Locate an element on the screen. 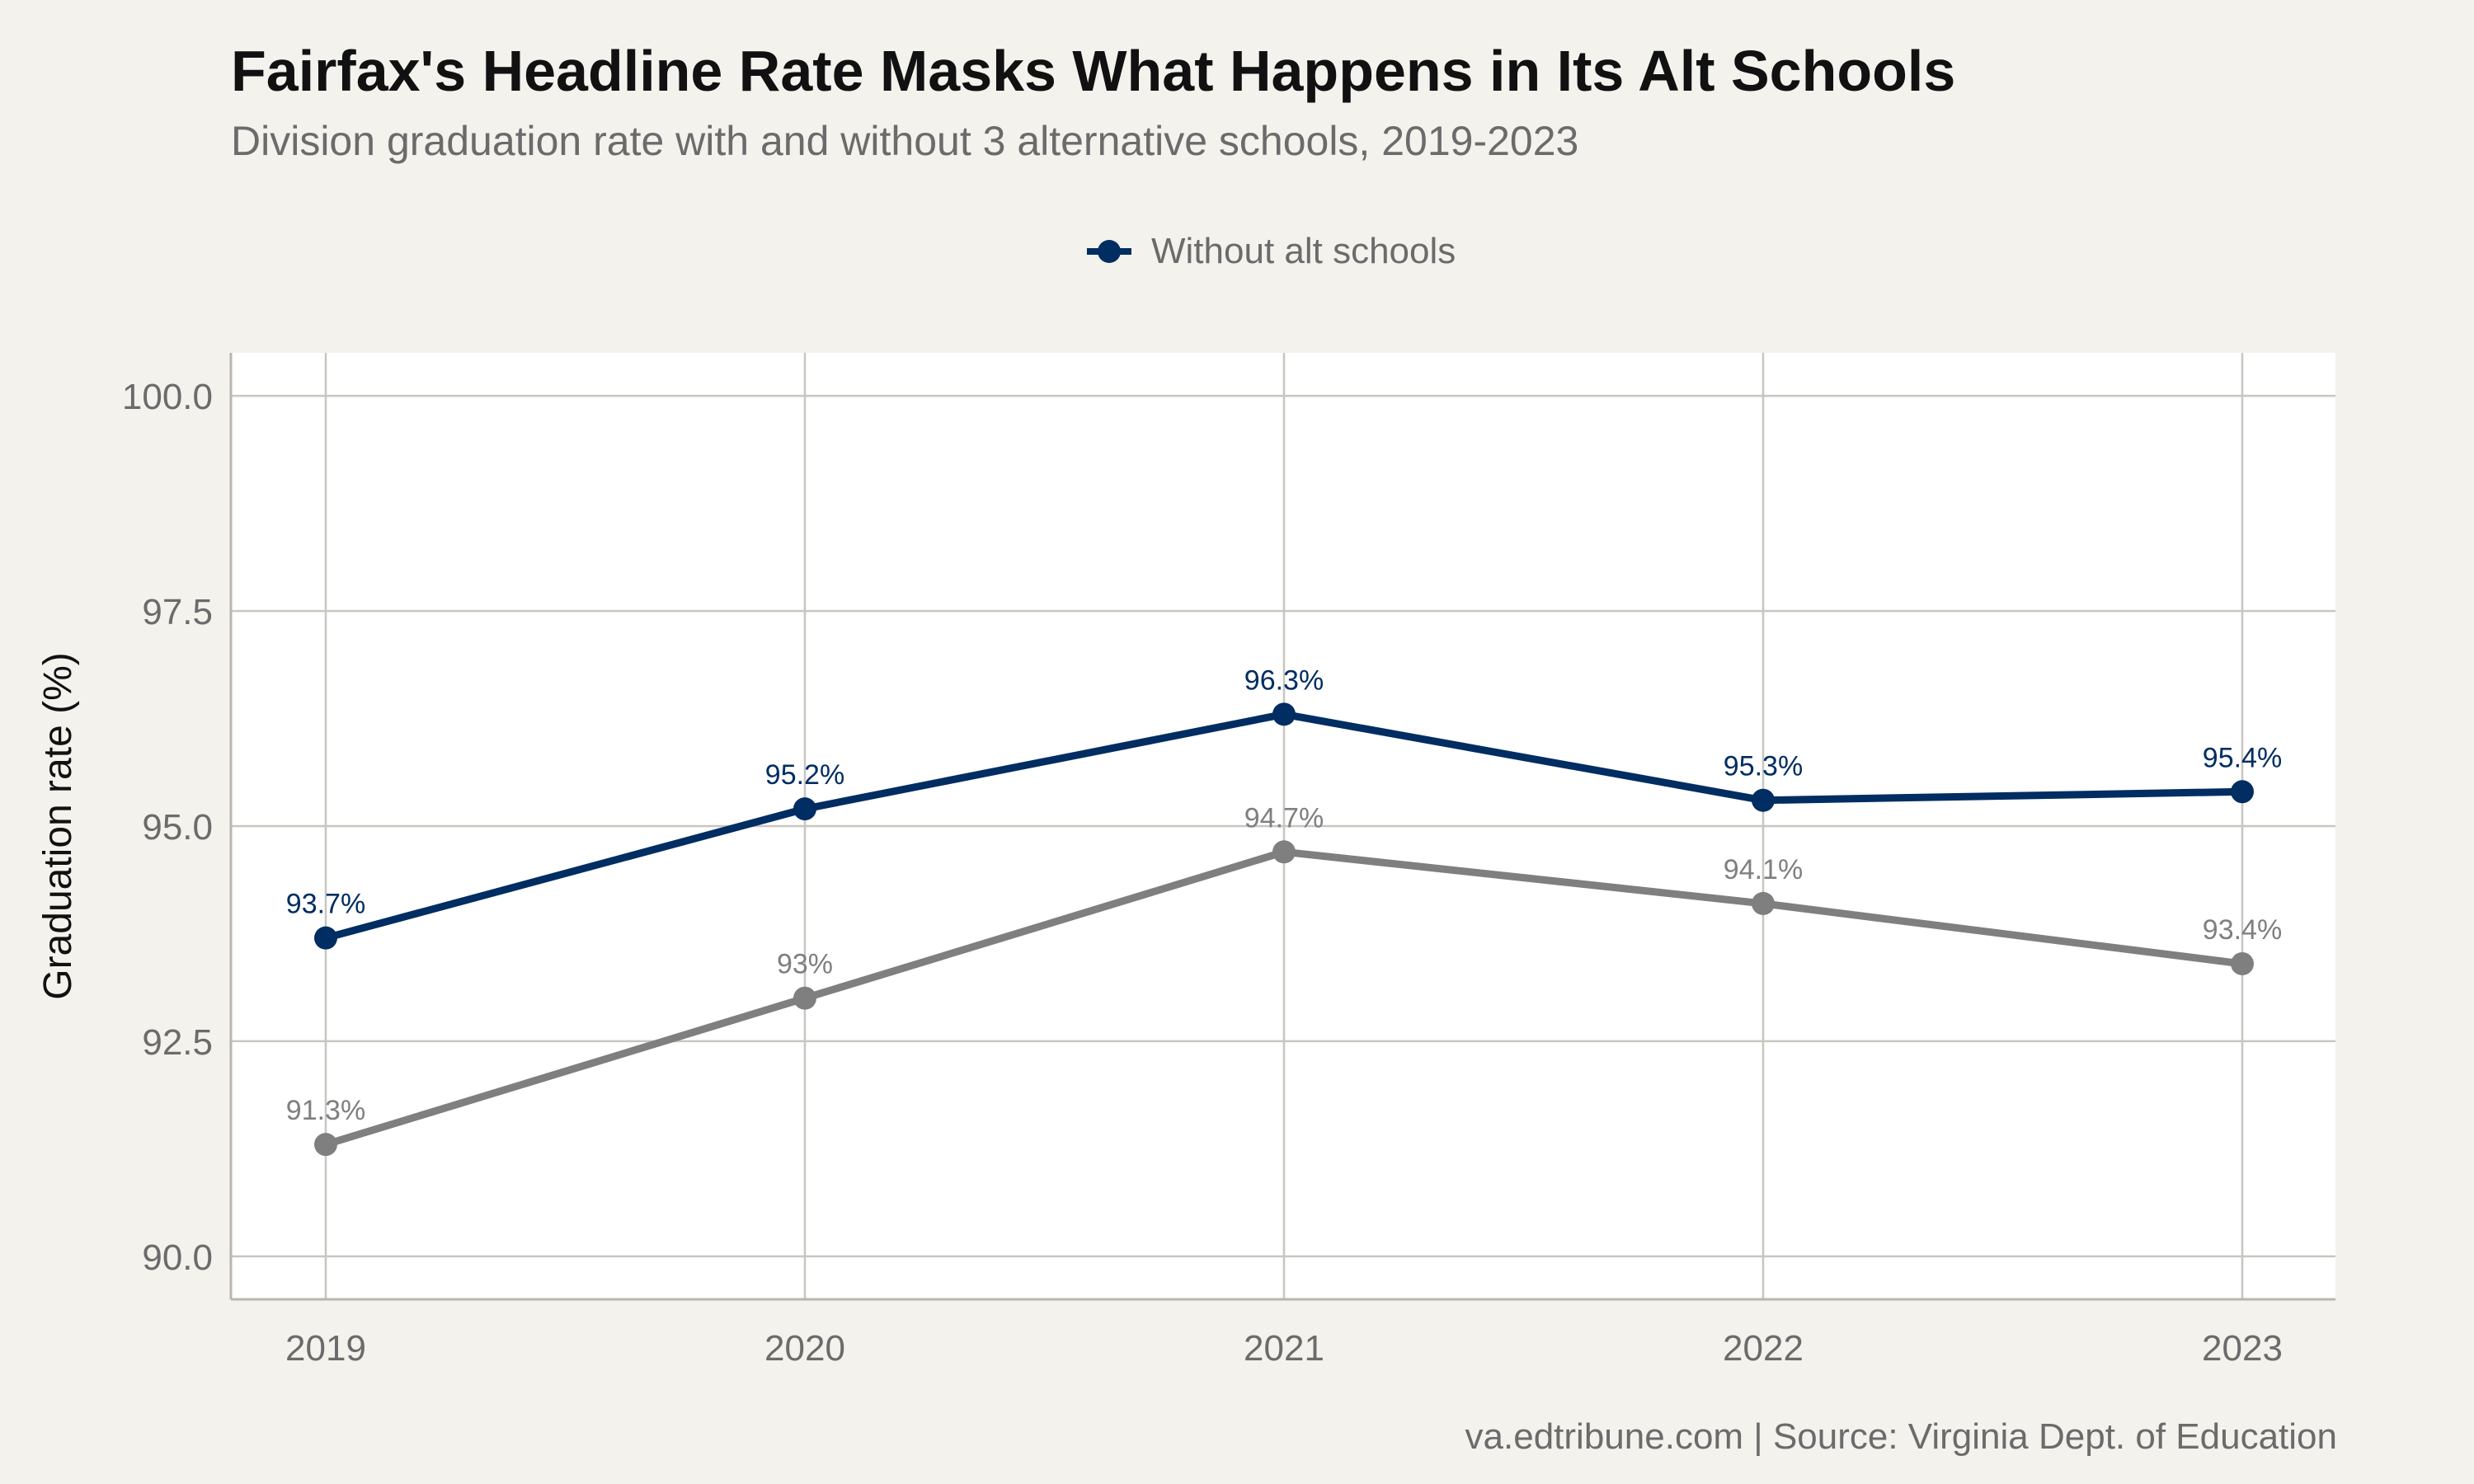  data-label-without-alt: 95.4% is located at coordinates (2242, 757).